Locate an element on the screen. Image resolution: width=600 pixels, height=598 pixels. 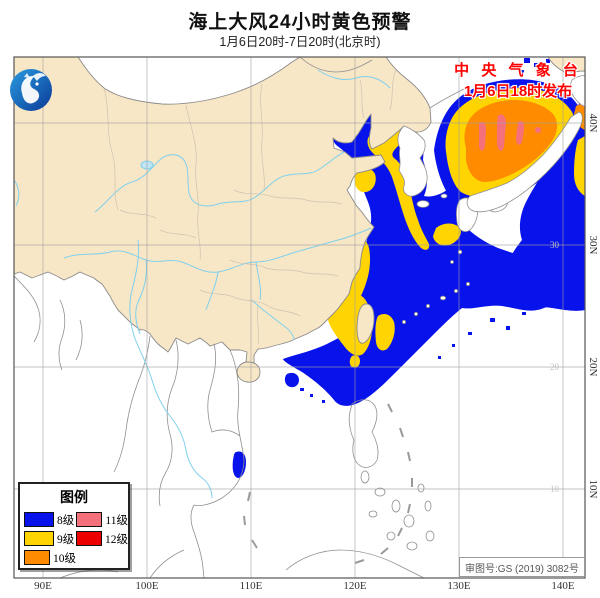
lon-label-120e: 120E is located at coordinates (355, 586).